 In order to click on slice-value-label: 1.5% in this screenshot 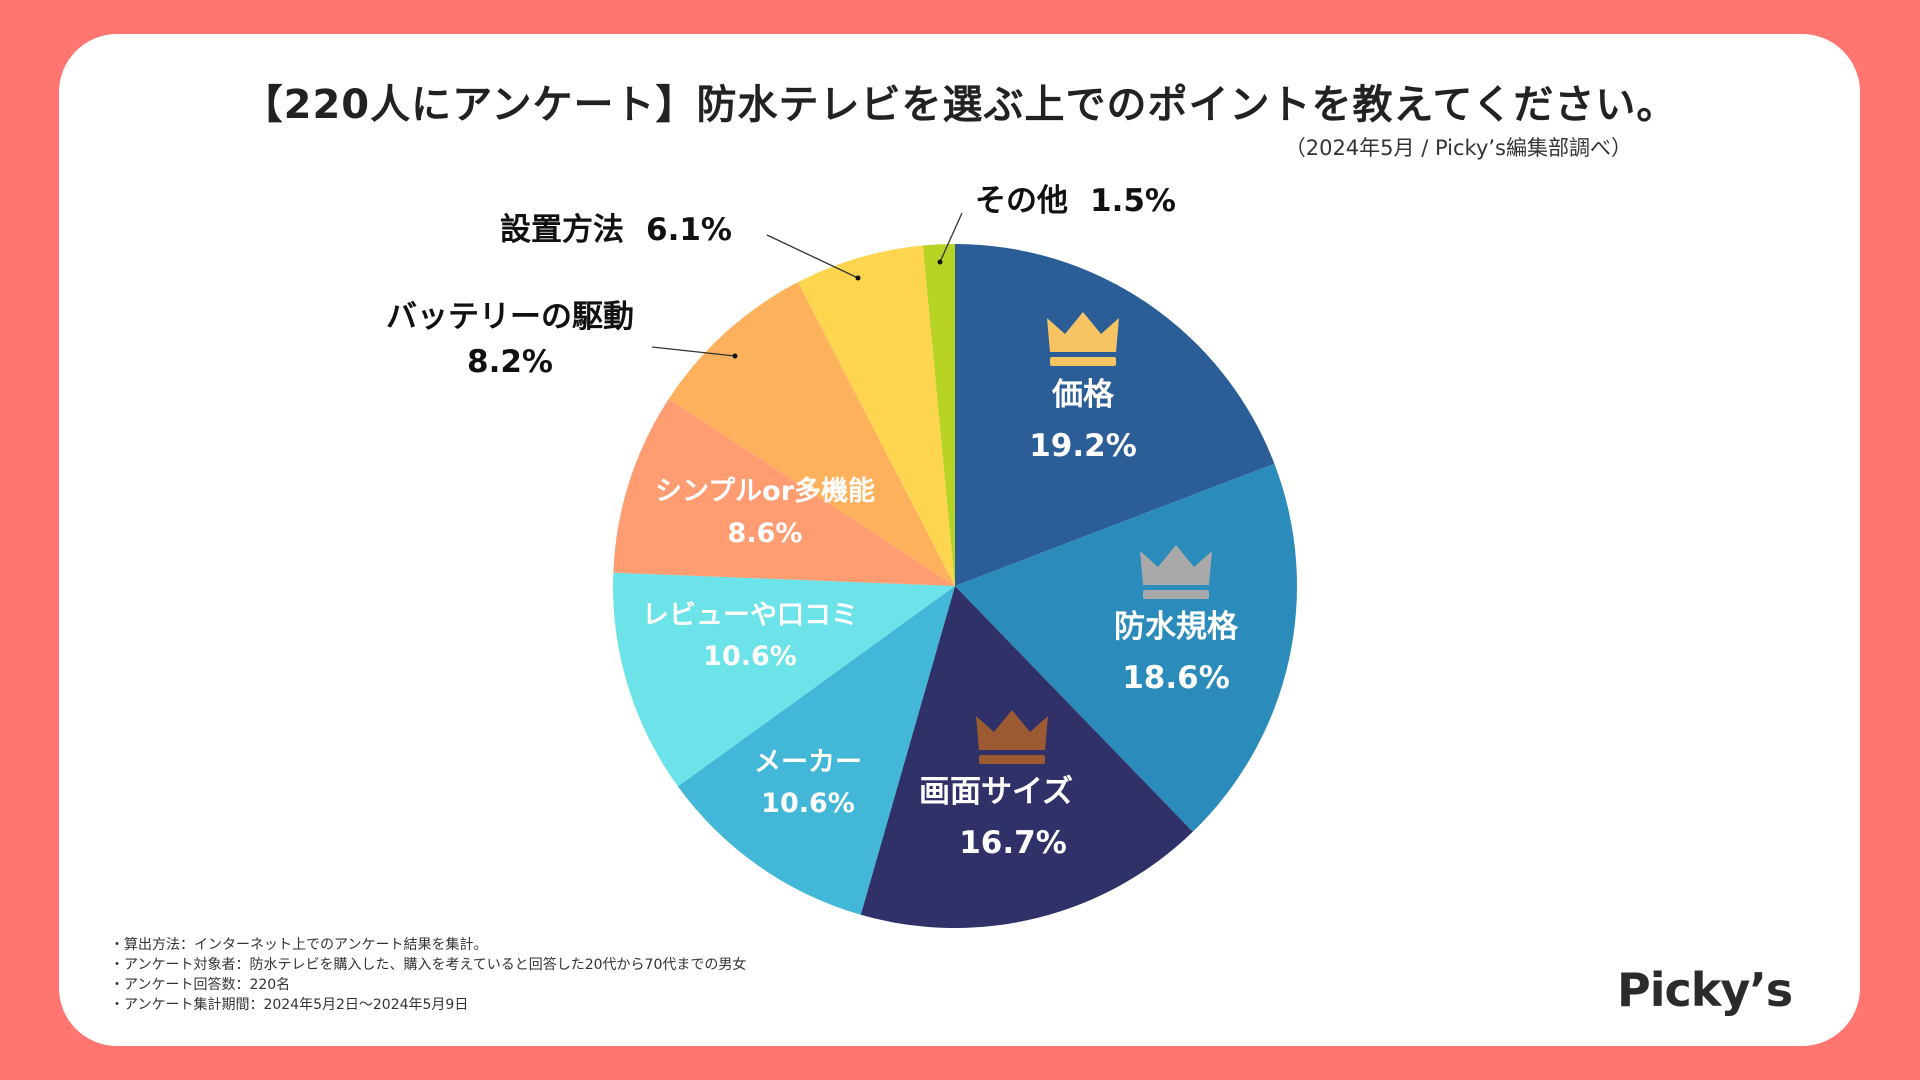, I will do `click(1133, 201)`.